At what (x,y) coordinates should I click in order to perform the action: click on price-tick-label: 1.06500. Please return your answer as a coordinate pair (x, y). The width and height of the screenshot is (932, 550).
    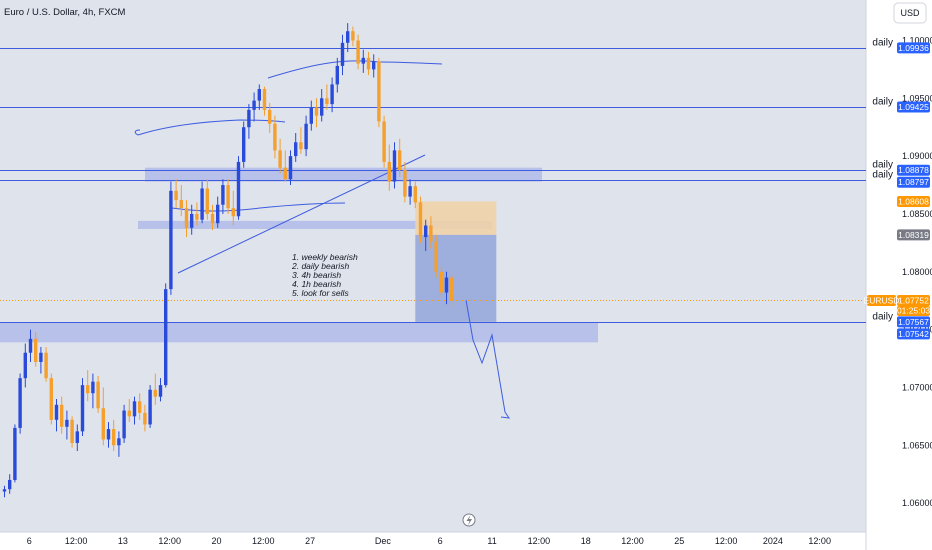
    Looking at the image, I should click on (917, 445).